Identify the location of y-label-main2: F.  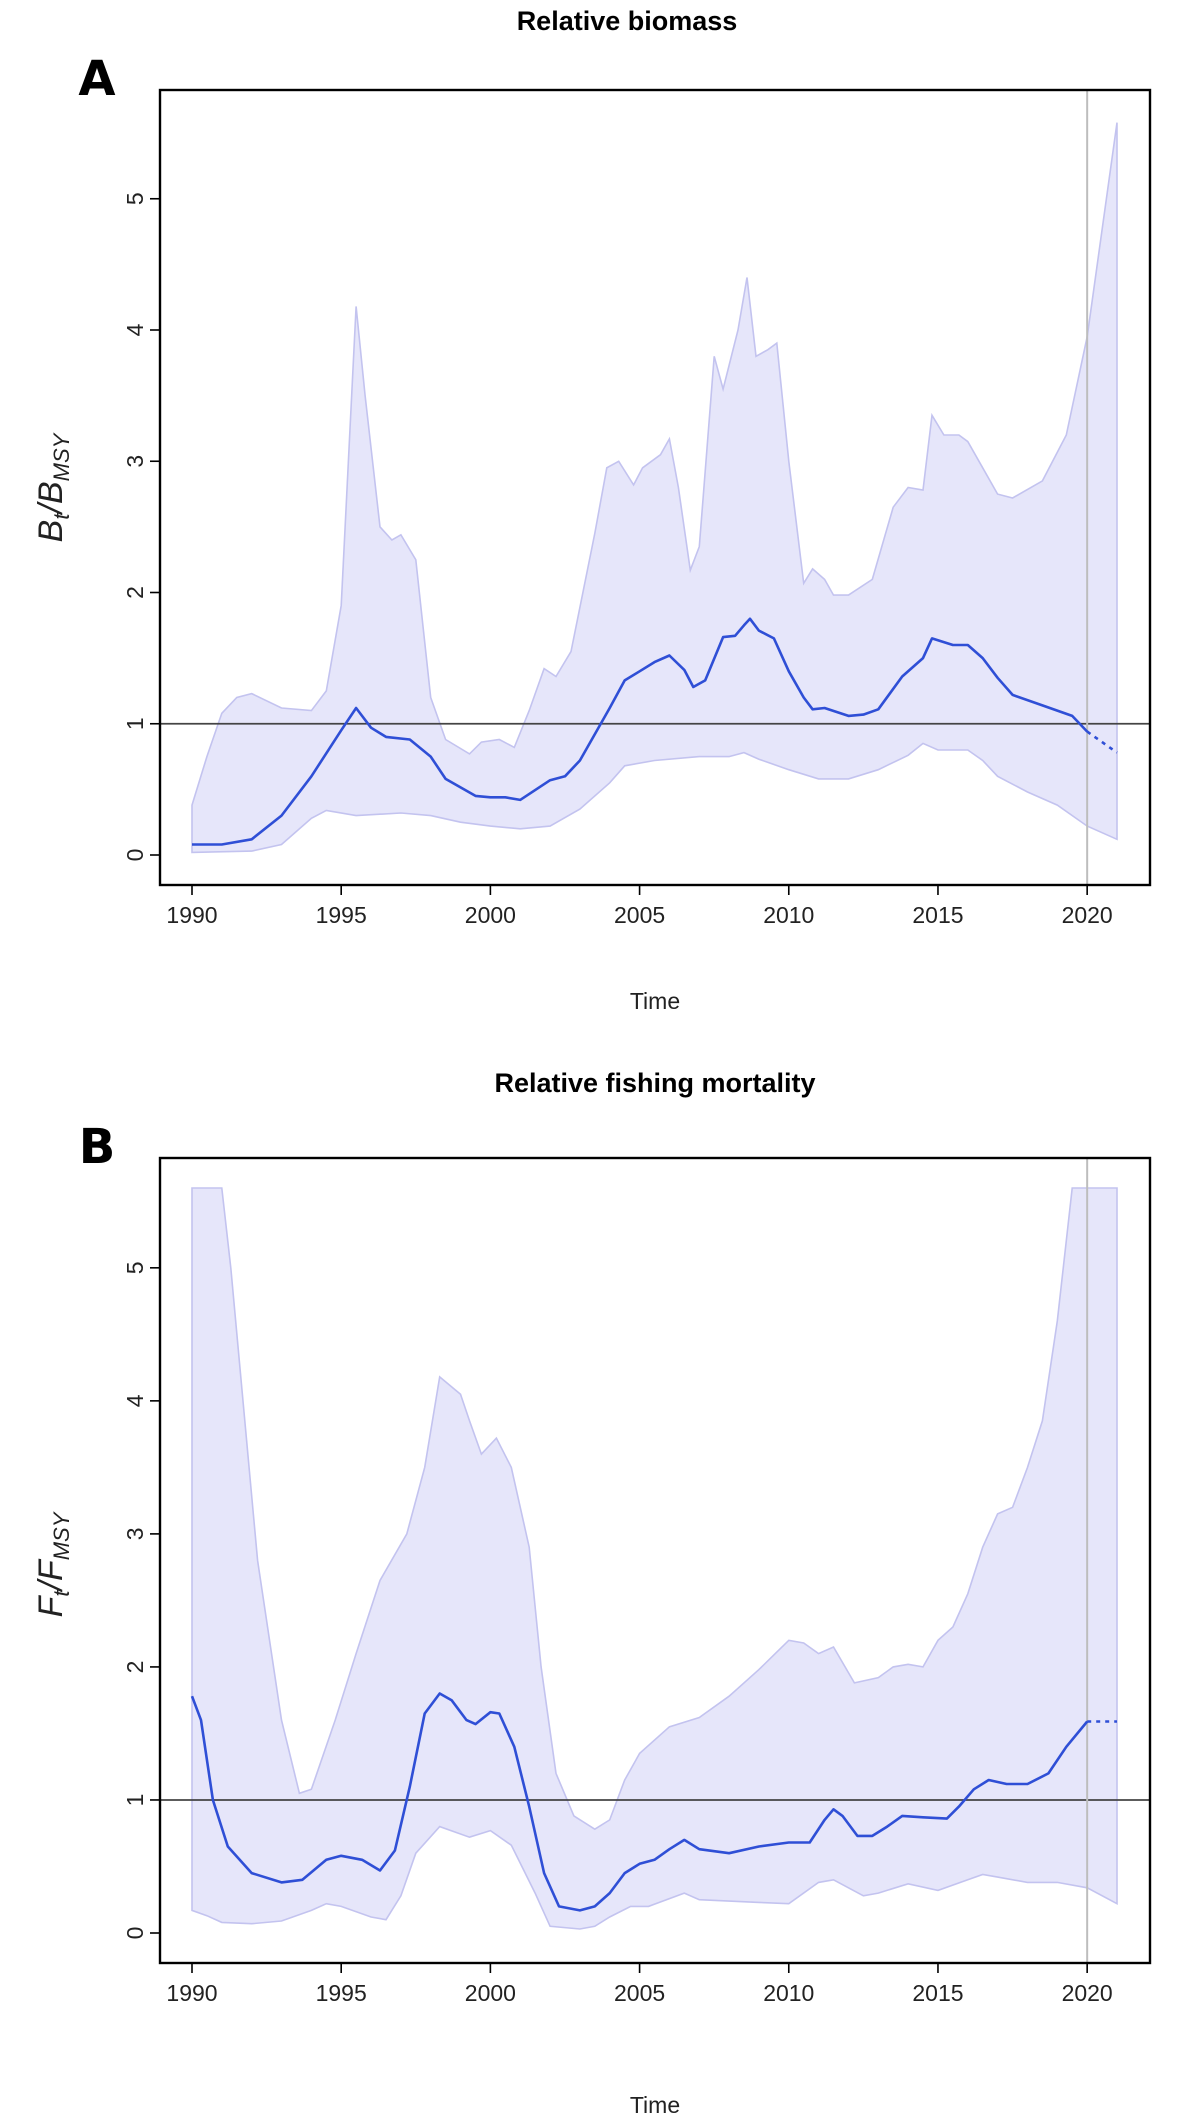
(51, 1569).